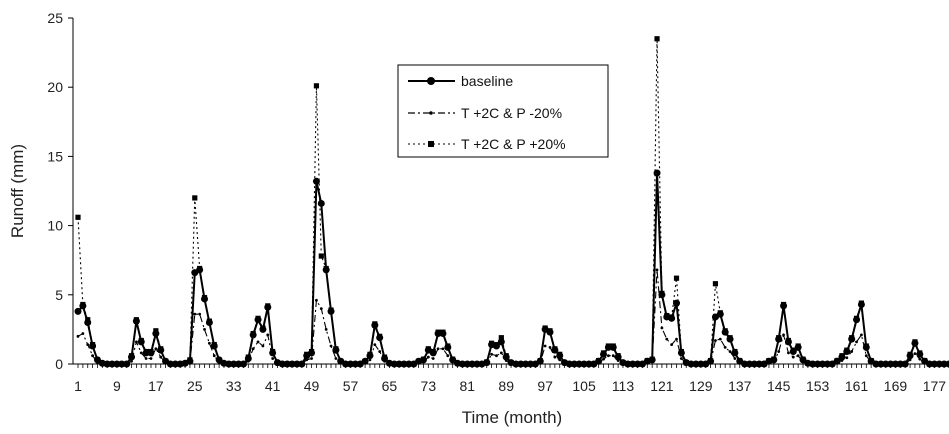 This screenshot has height=434, width=949. Describe the element at coordinates (17, 191) in the screenshot. I see `y-axis-title: Runoff (mm)` at that location.